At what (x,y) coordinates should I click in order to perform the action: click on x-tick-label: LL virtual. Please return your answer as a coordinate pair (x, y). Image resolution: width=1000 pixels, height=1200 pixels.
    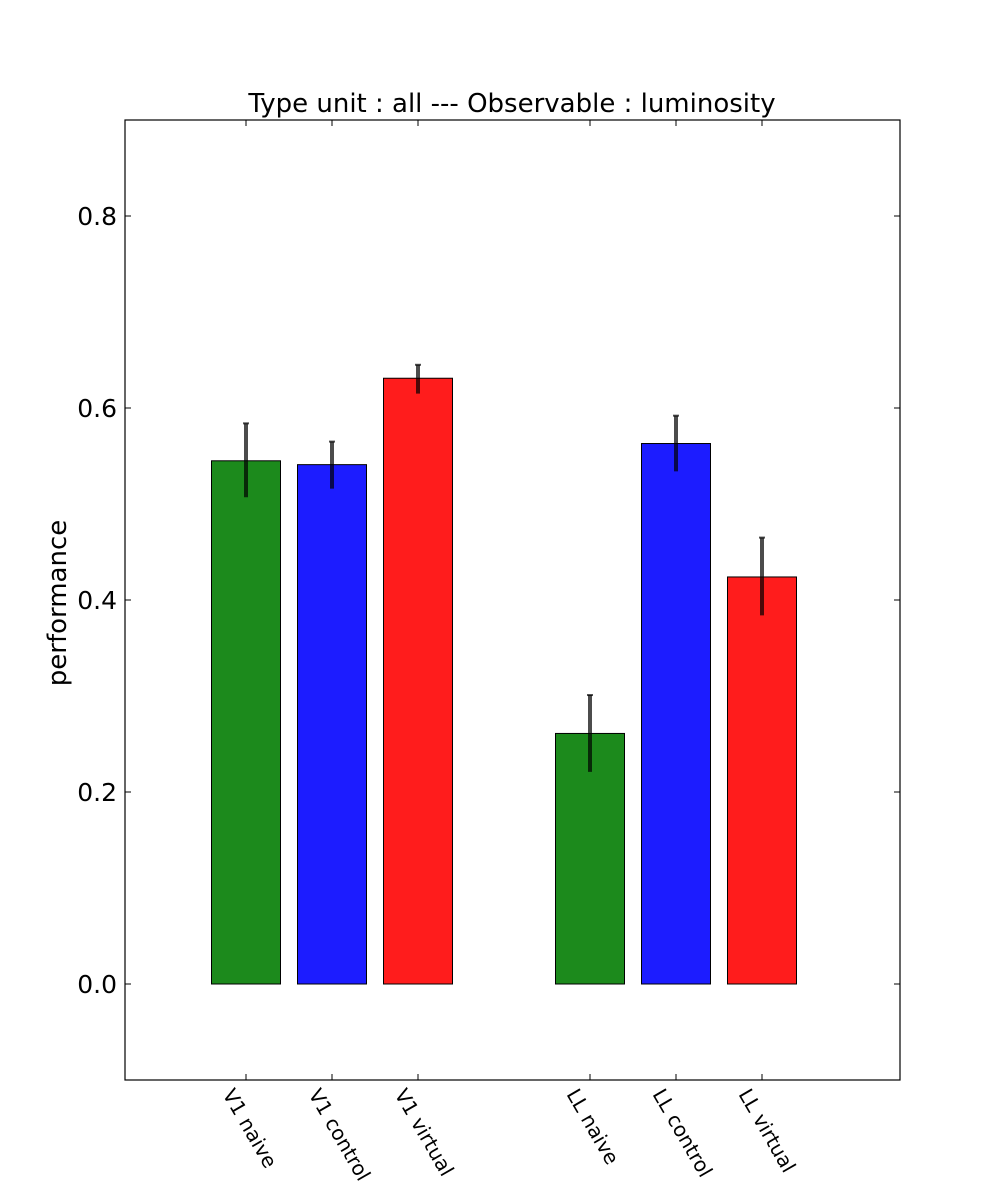
    Looking at the image, I should click on (767, 1131).